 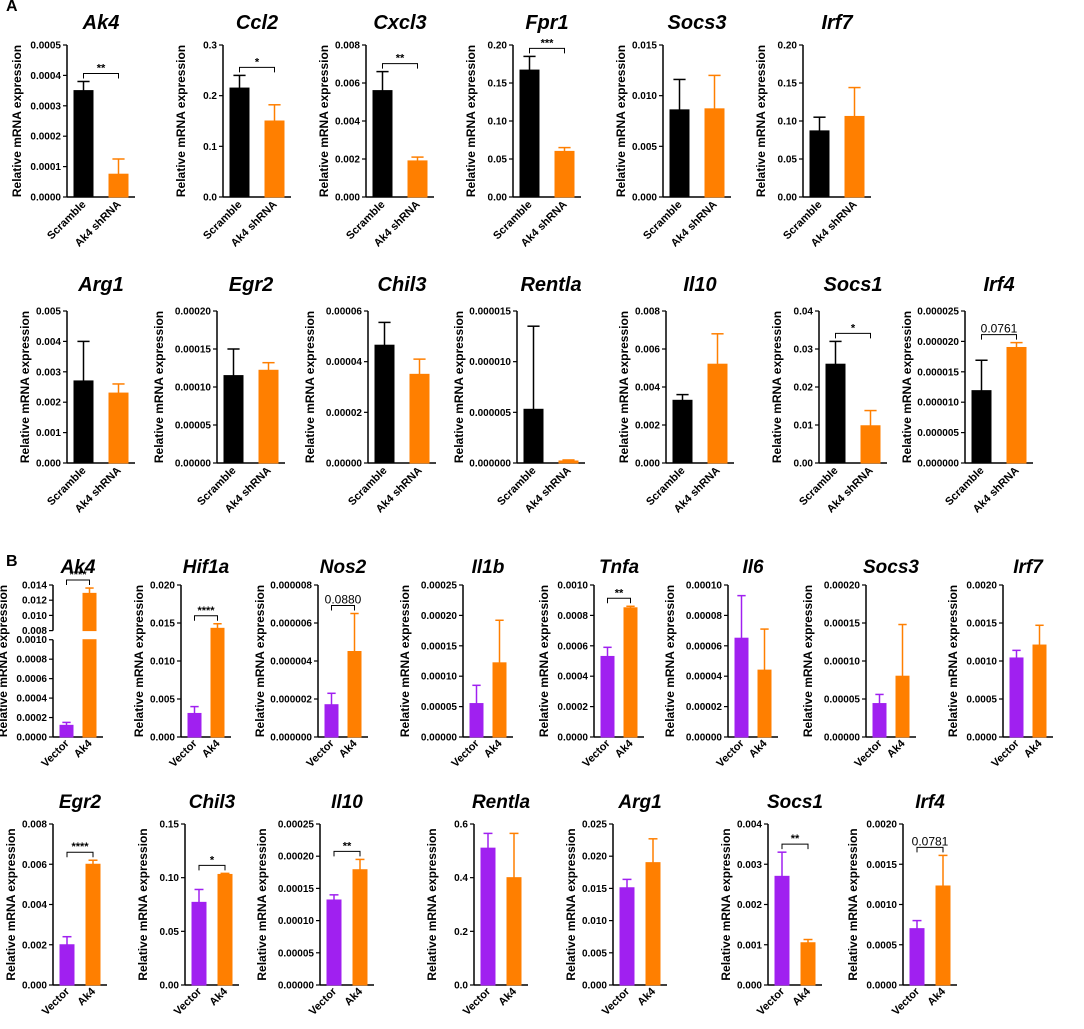 I want to click on y-tick-label: 0.20, so click(x=788, y=46).